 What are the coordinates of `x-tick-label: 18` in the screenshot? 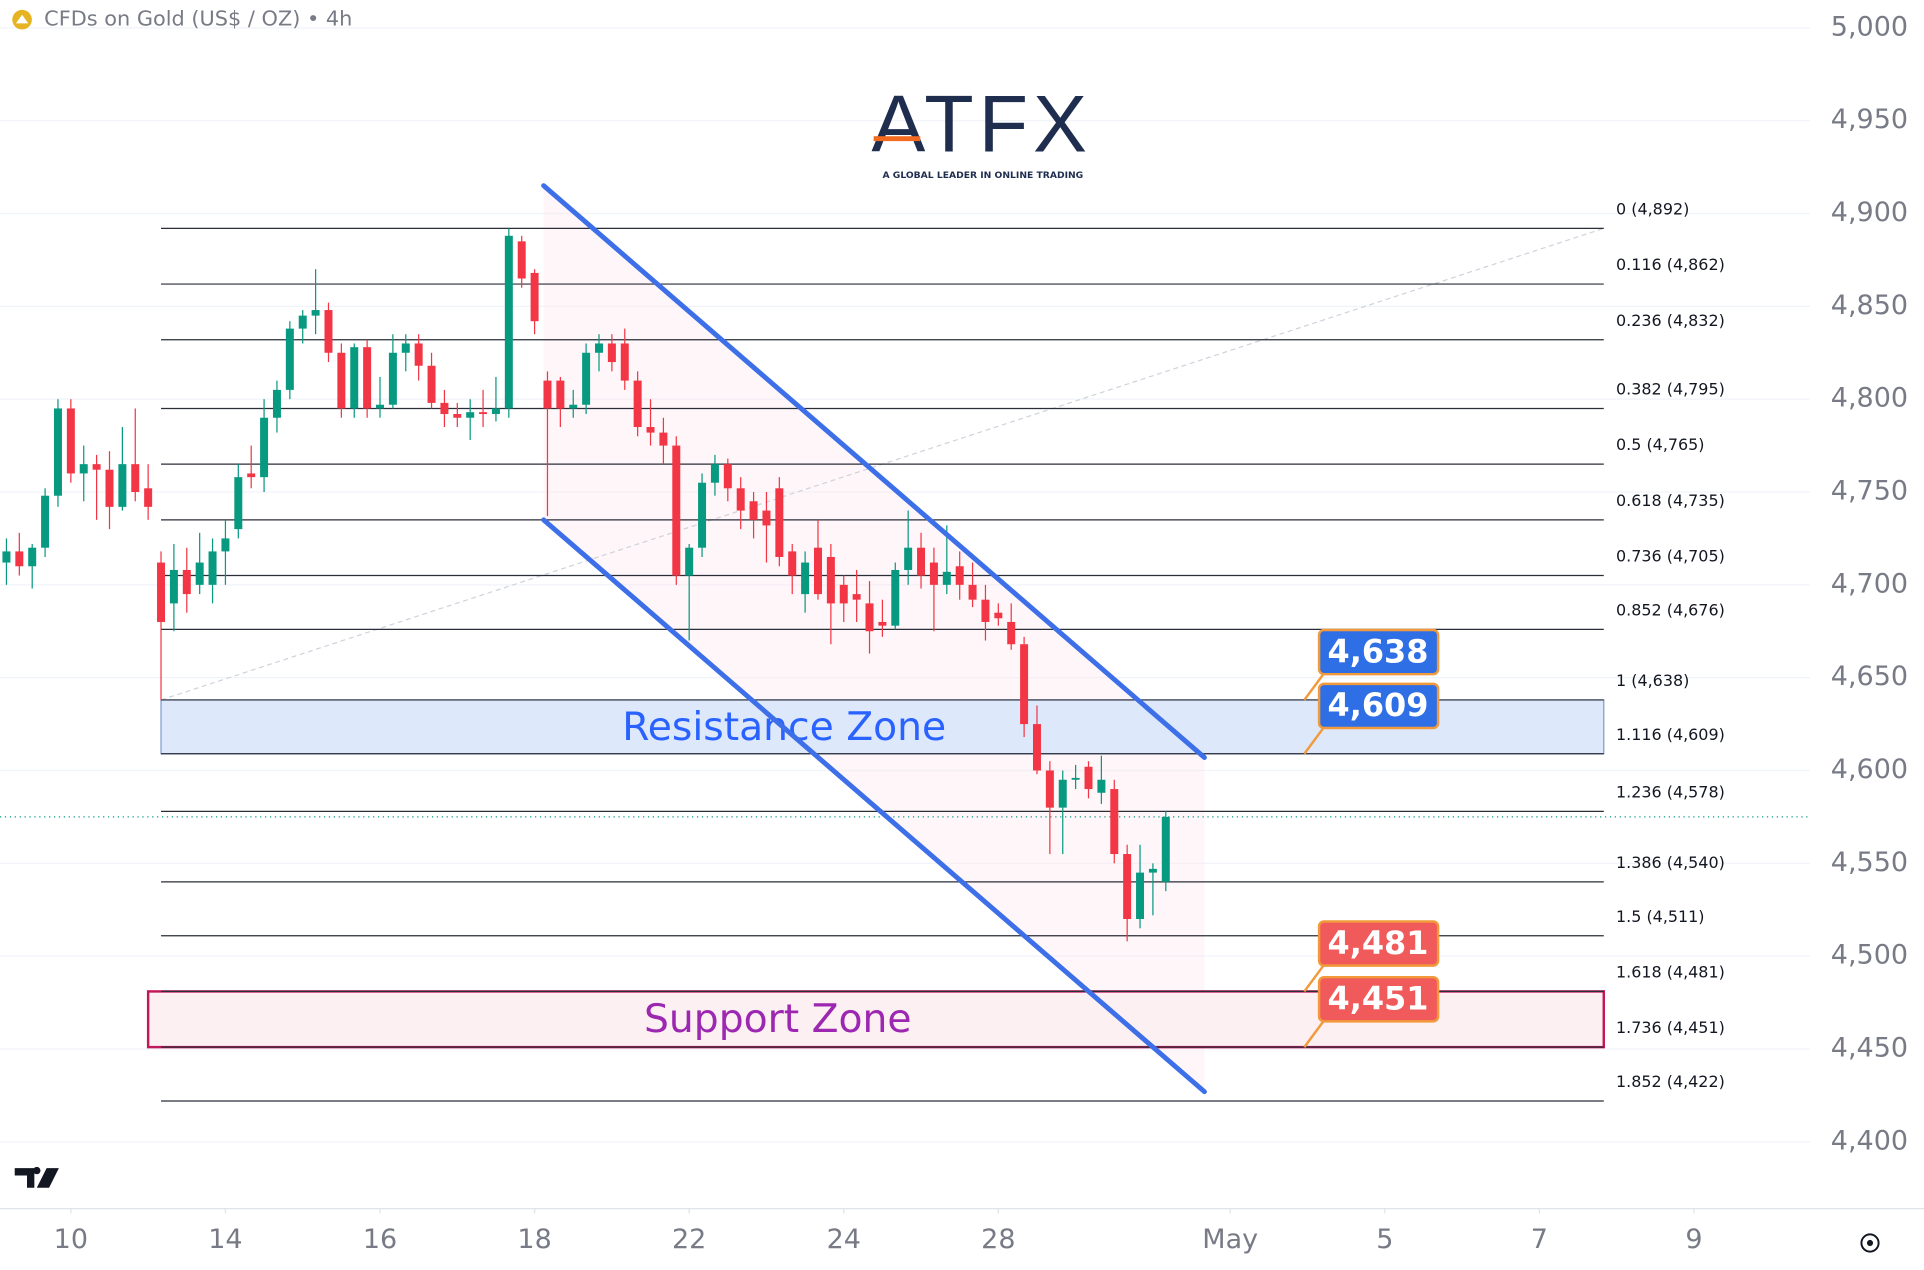 It's located at (534, 1239).